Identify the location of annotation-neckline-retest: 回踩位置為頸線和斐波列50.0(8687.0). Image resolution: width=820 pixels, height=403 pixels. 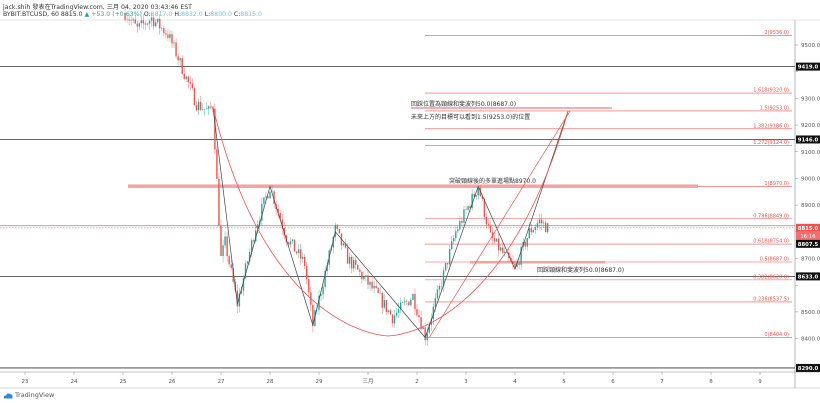
(463, 104).